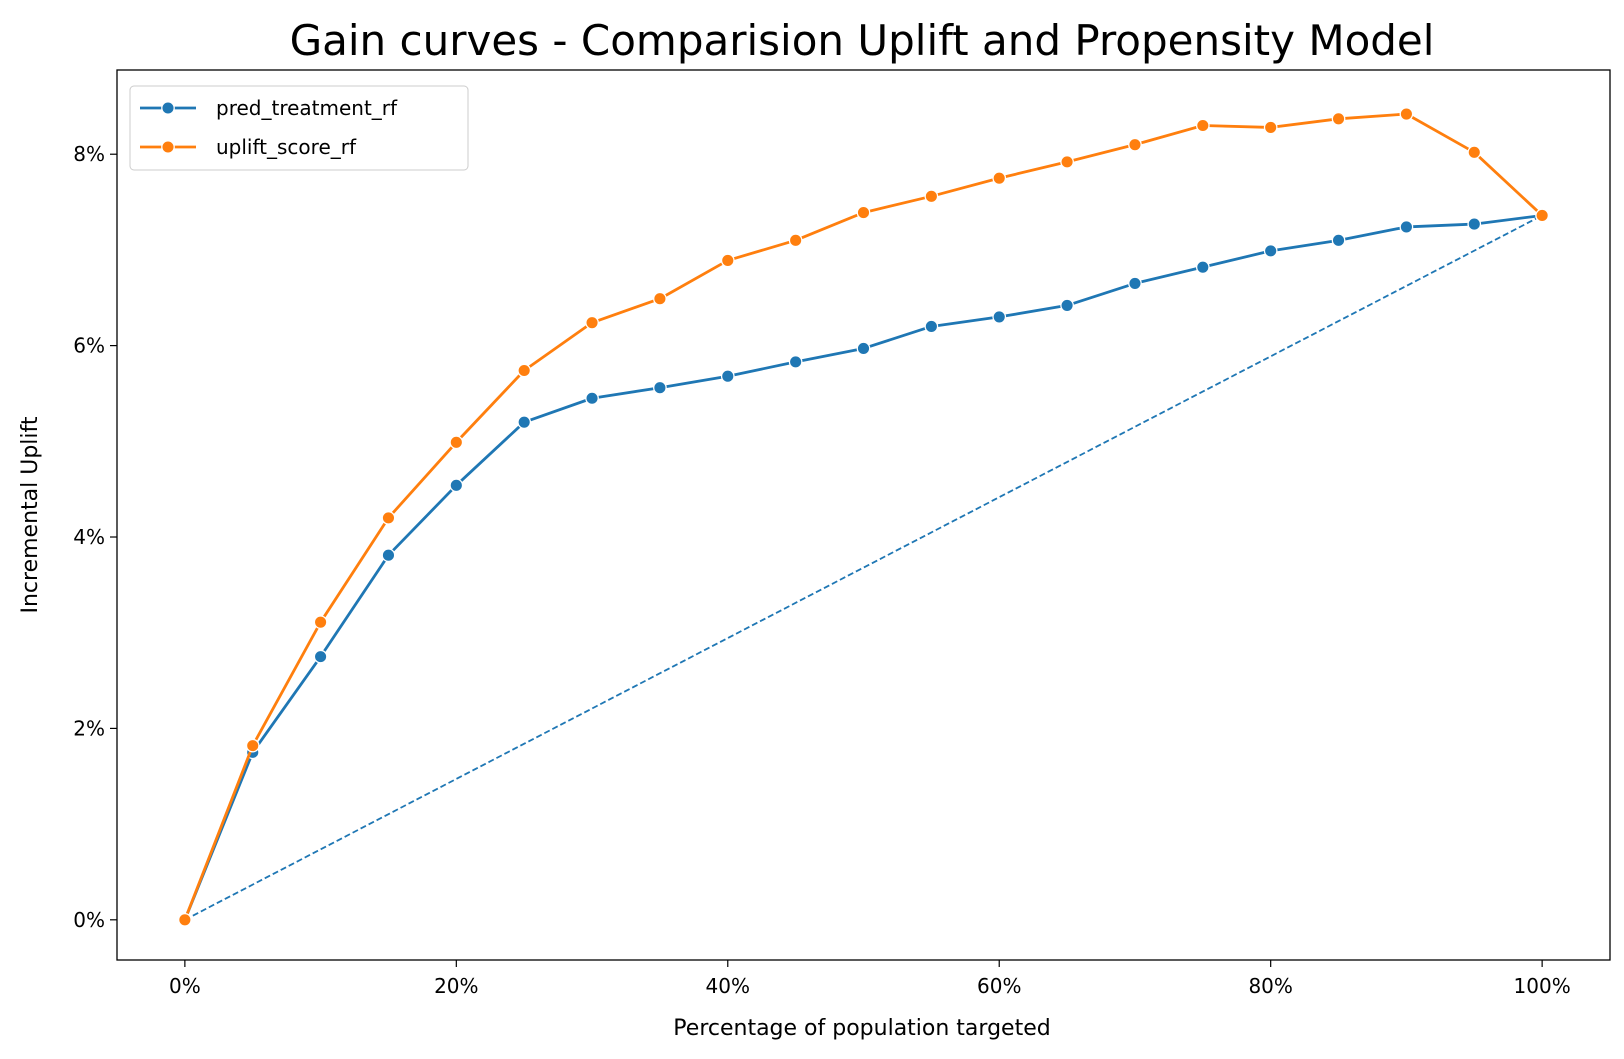 This screenshot has height=1059, width=1624. I want to click on x-tick-label: 60%, so click(999, 986).